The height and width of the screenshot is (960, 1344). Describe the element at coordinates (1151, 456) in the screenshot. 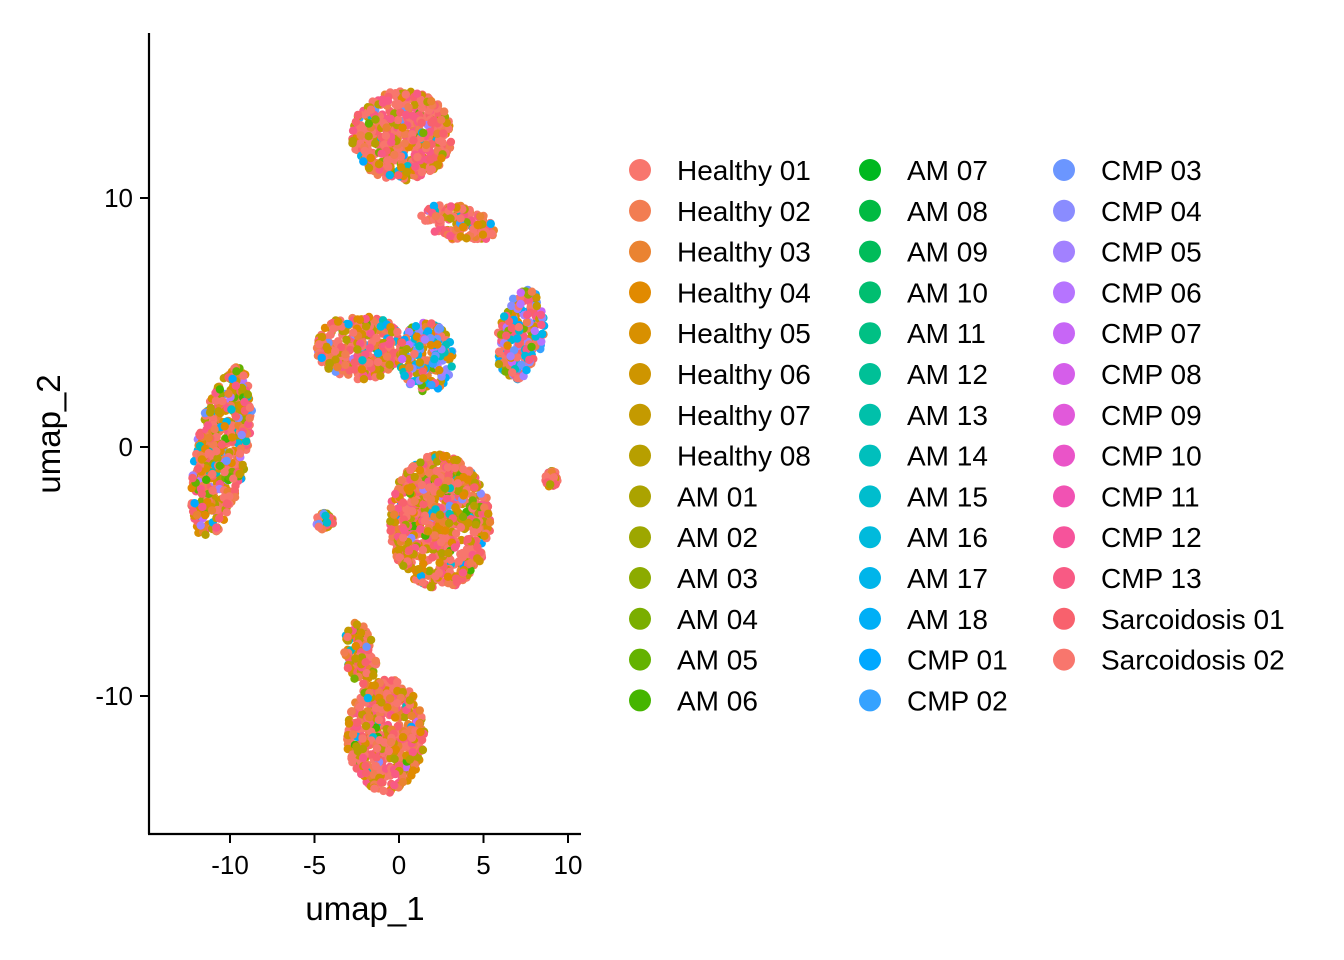

I see `legend-label: CMP 10` at that location.